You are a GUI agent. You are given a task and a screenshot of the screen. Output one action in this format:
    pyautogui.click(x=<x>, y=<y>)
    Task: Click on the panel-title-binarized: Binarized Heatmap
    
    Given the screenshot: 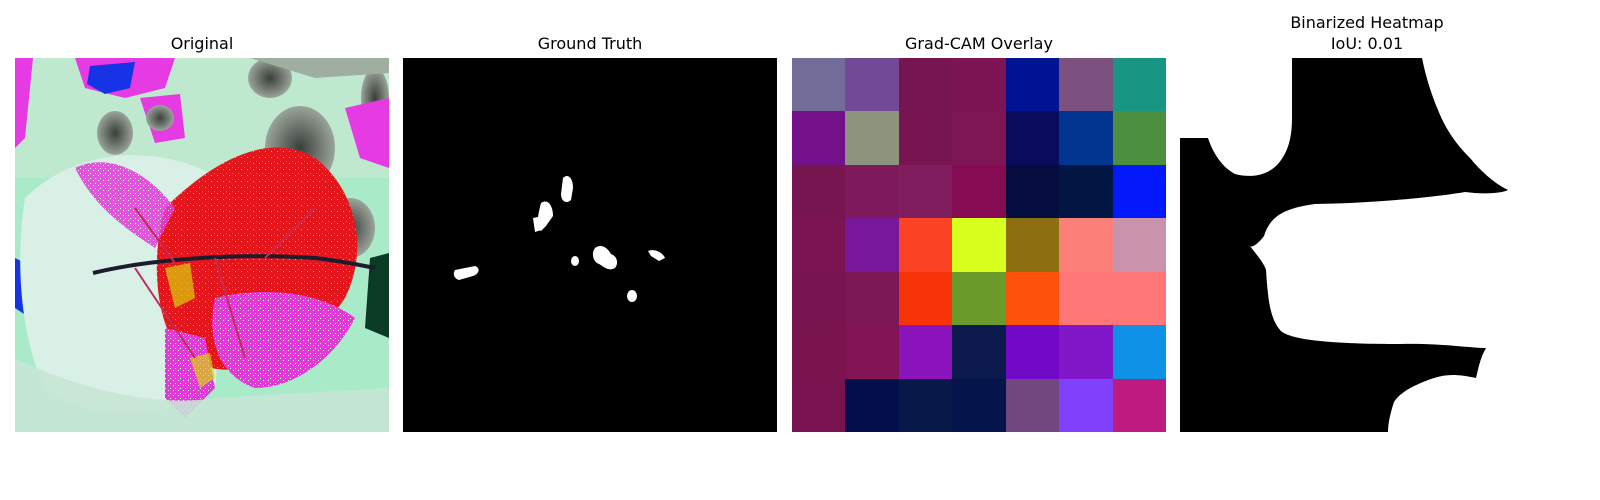 What is the action you would take?
    pyautogui.click(x=1367, y=22)
    